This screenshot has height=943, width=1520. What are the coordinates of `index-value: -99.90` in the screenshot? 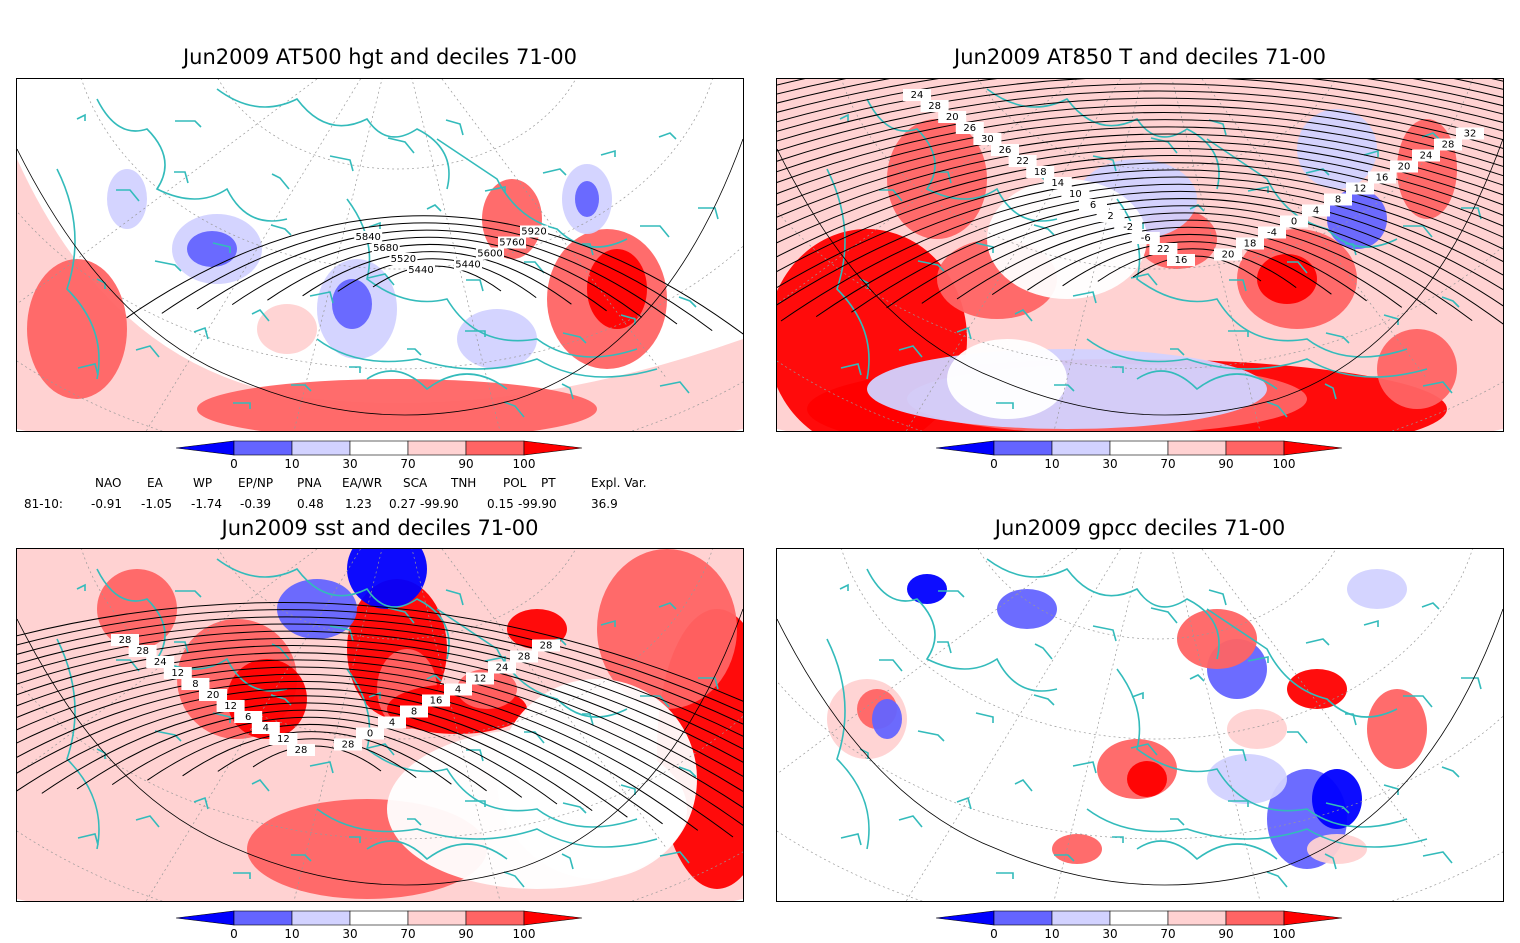 It's located at (439, 504).